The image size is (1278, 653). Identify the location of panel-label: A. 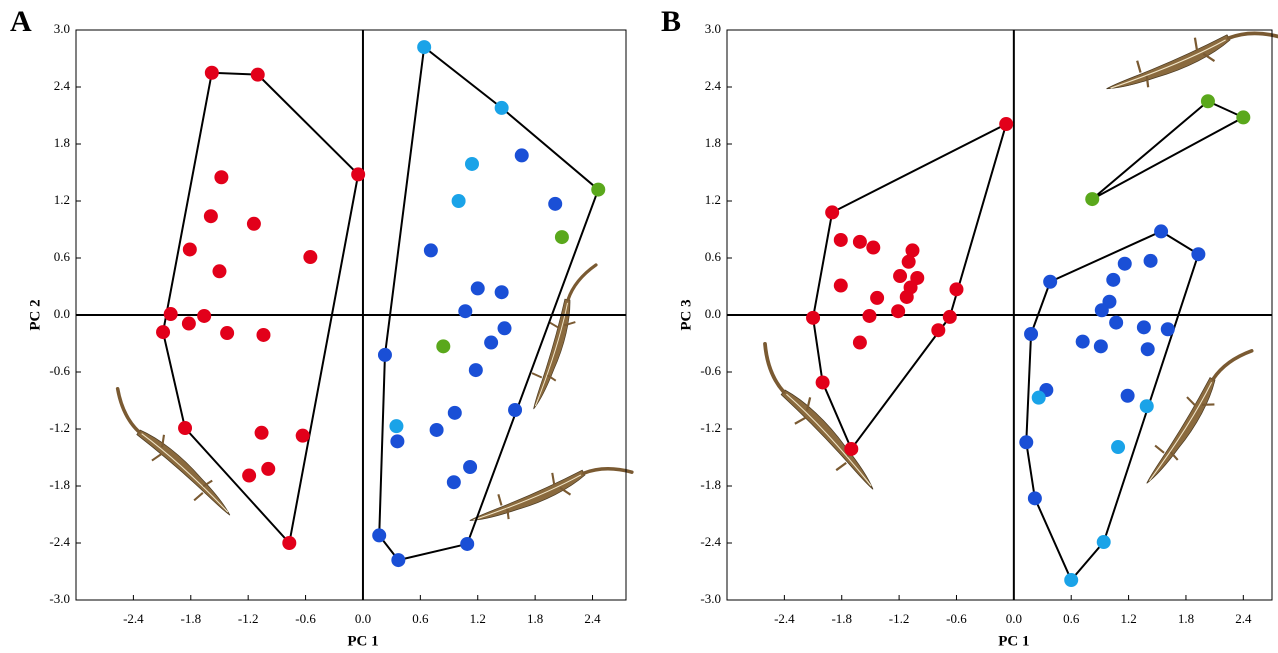
(21, 21).